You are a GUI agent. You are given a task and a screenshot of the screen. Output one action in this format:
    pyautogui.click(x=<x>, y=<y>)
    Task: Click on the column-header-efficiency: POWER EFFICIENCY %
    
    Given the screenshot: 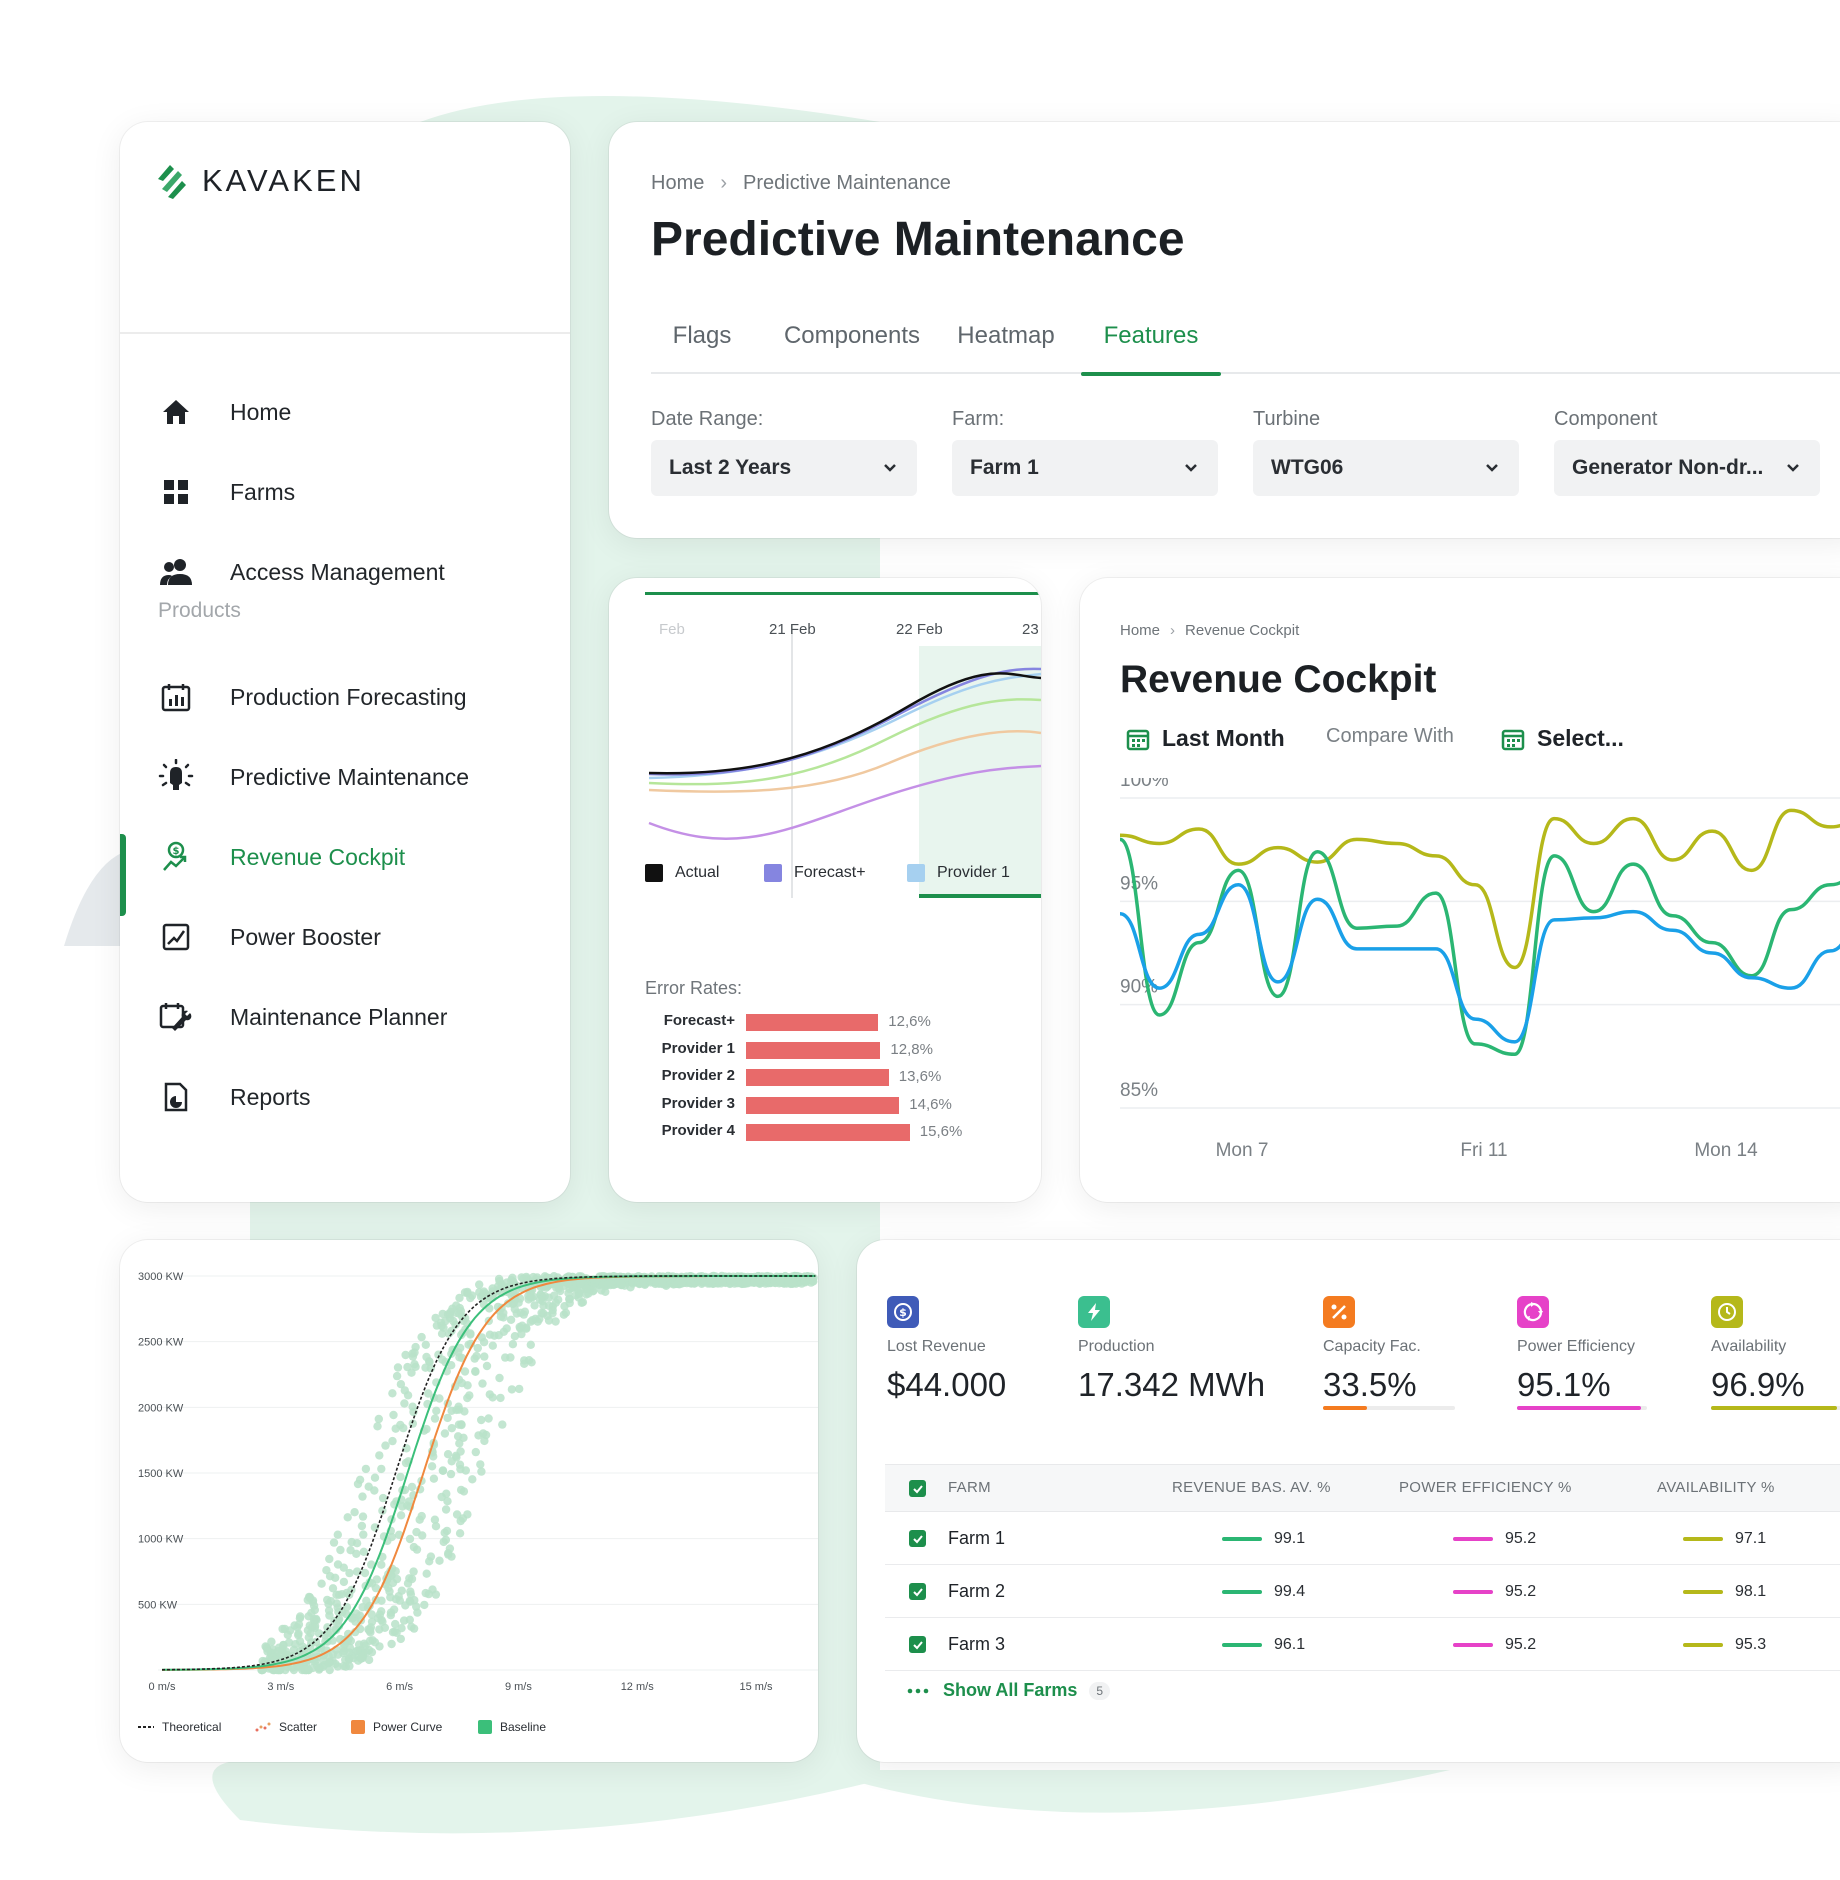 What is the action you would take?
    pyautogui.click(x=1485, y=1487)
    